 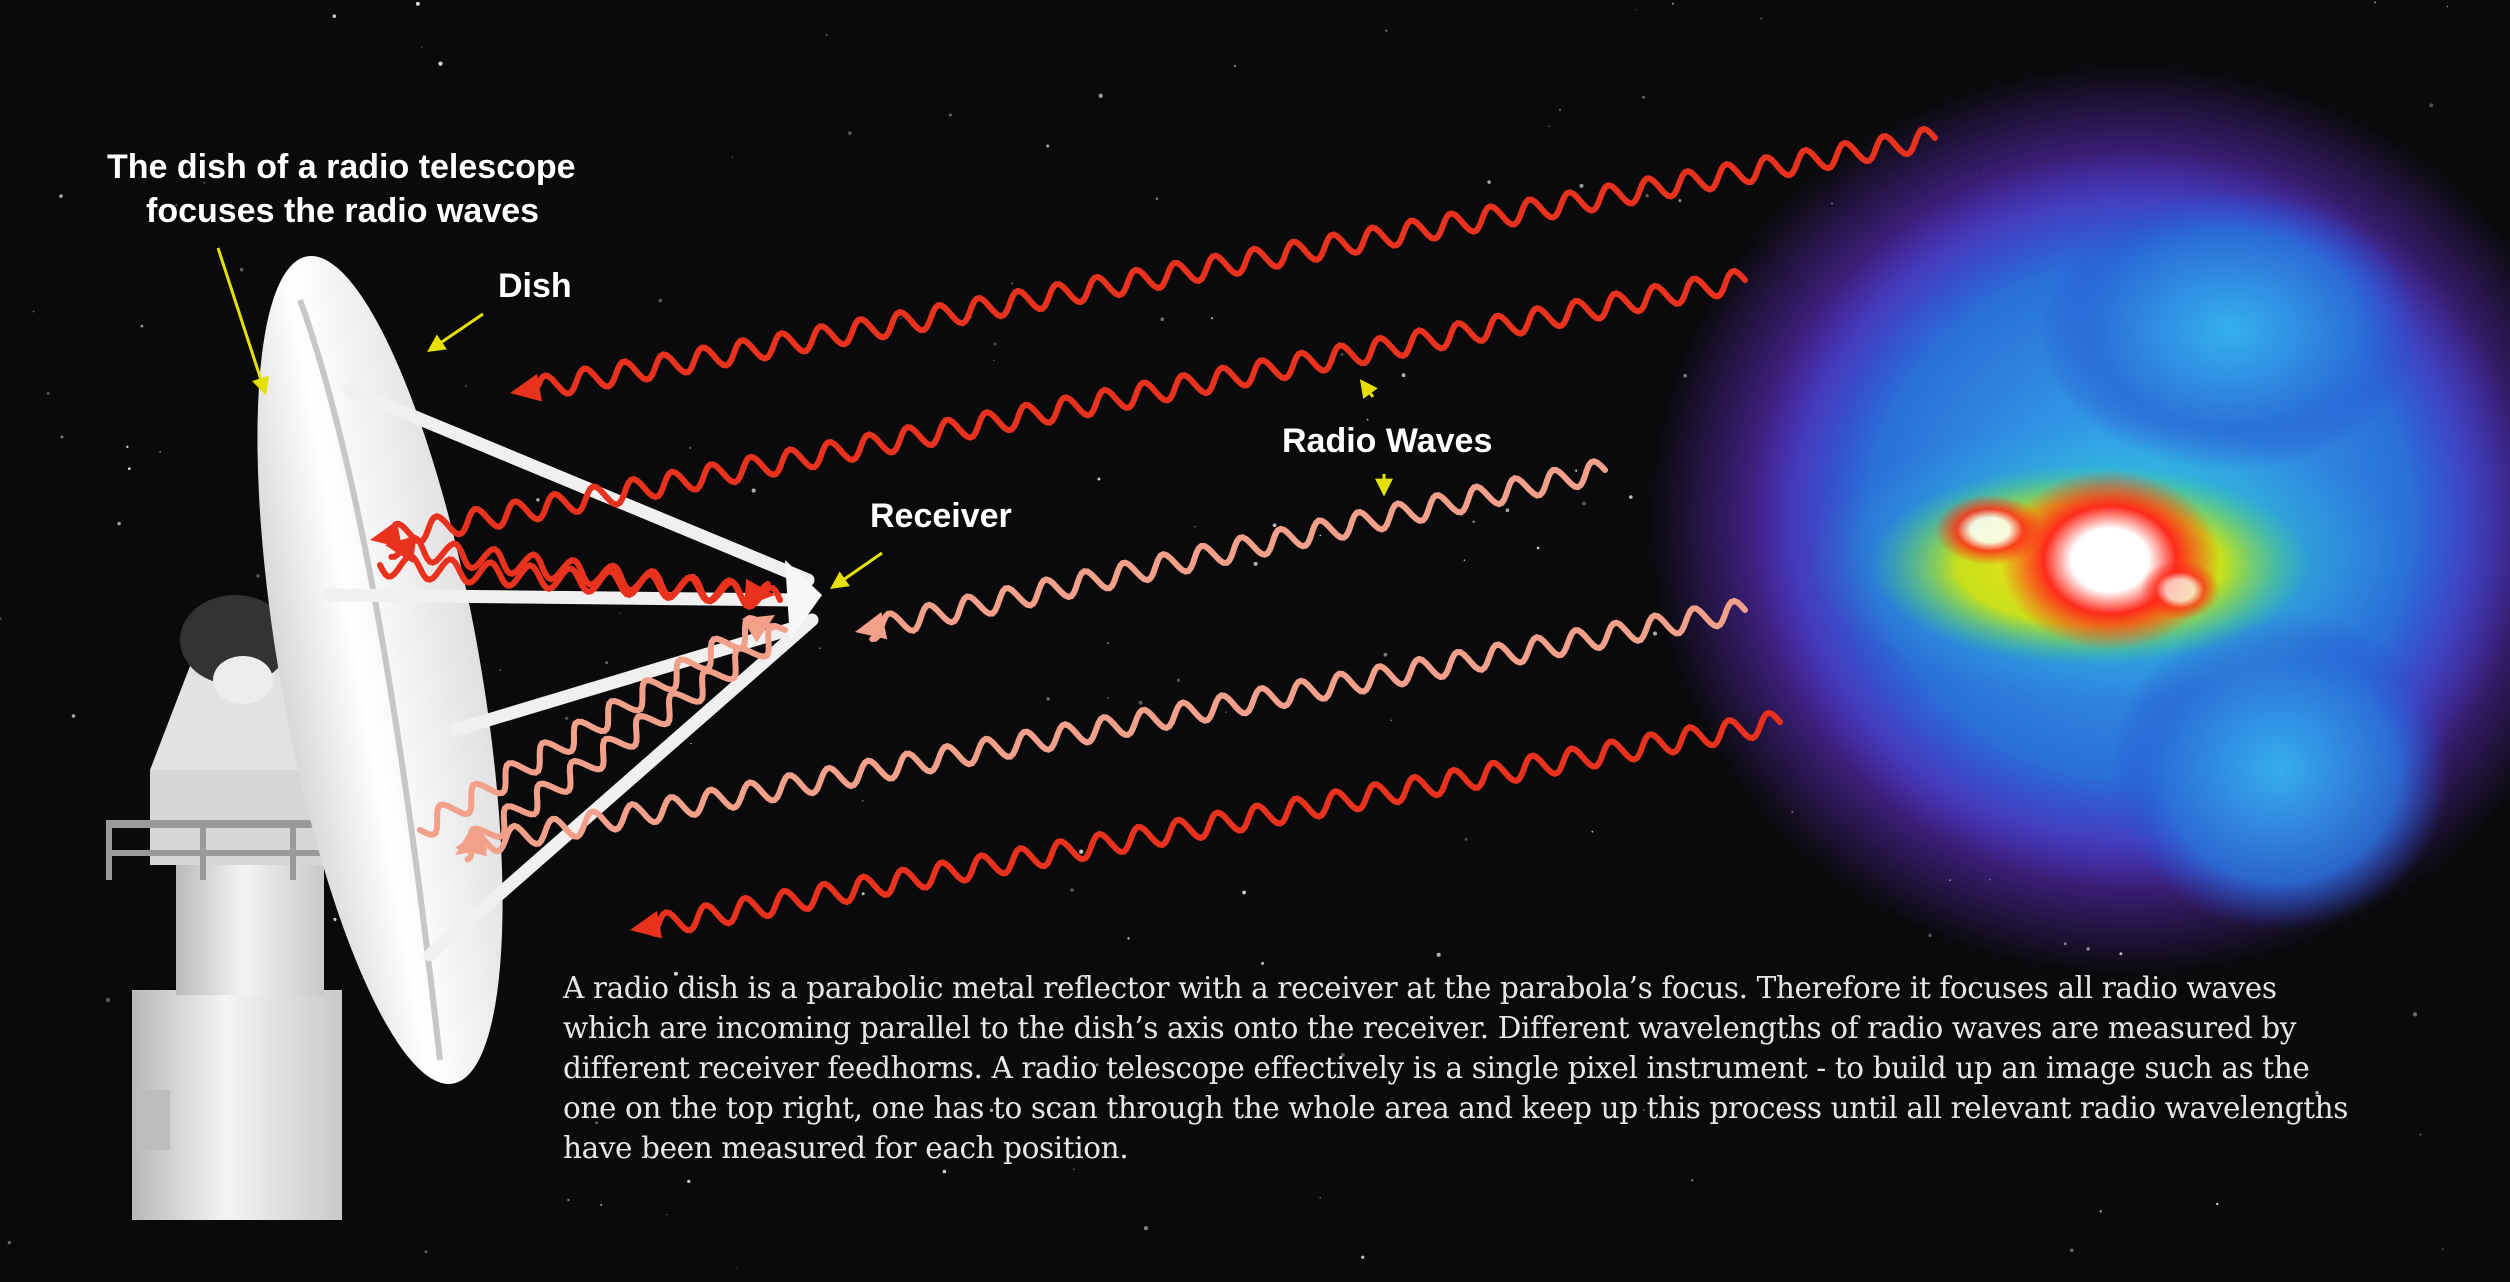 I want to click on annotation-arrows, so click(x=804, y=418).